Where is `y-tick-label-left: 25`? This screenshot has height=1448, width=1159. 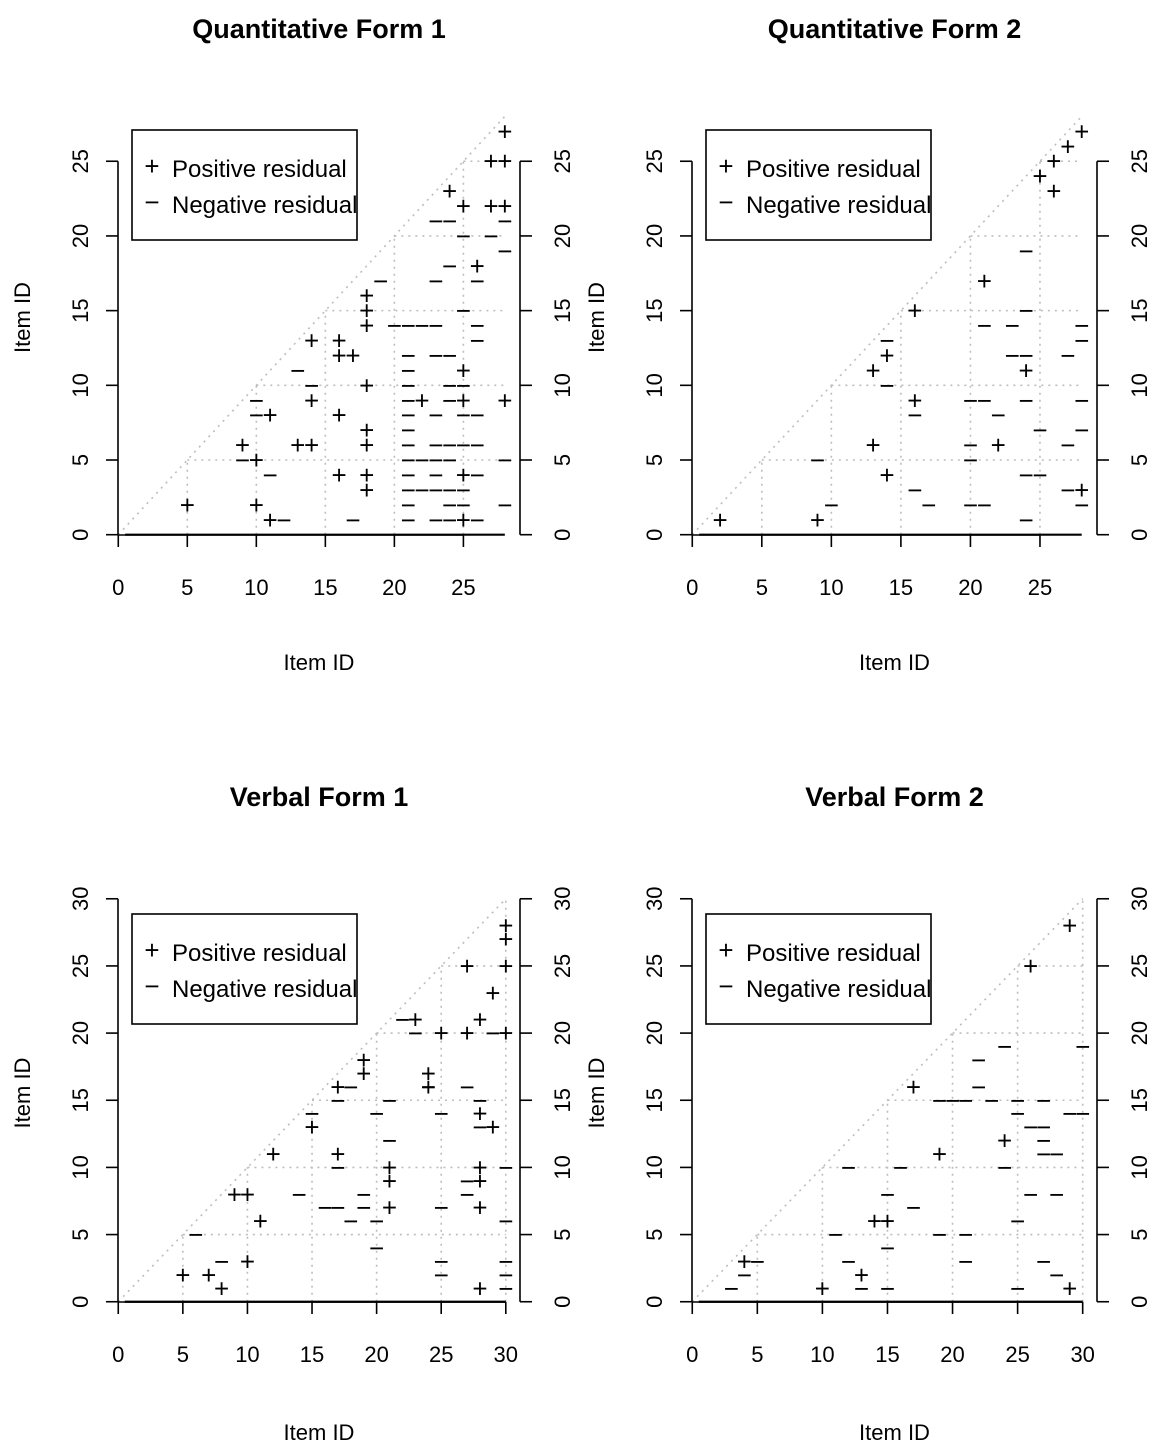
y-tick-label-left: 25 is located at coordinates (80, 161).